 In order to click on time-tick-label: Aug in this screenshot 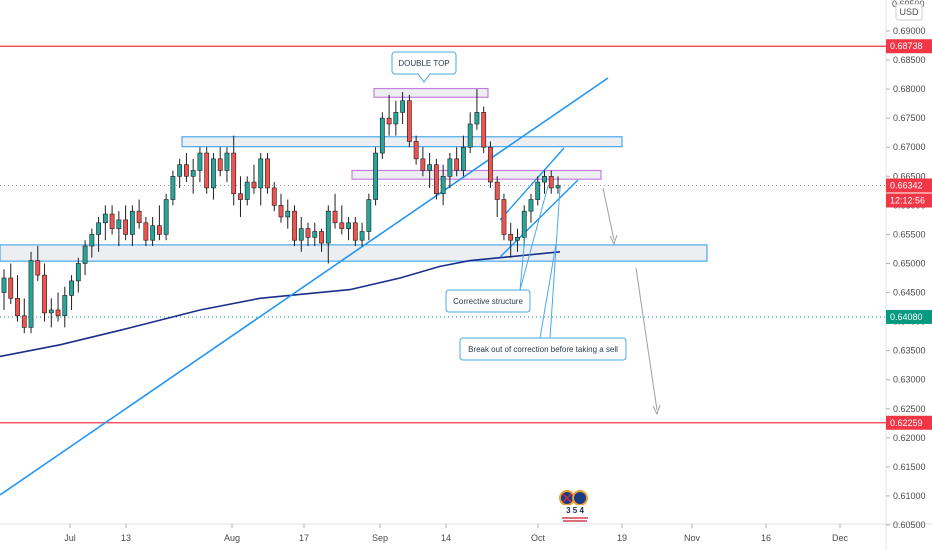, I will do `click(232, 538)`.